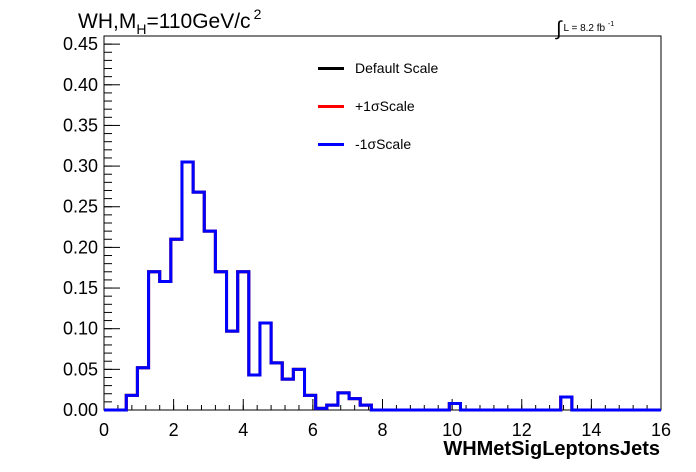 The height and width of the screenshot is (472, 696). Describe the element at coordinates (198, 21) in the screenshot. I see `title-value: =110GeV/c` at that location.